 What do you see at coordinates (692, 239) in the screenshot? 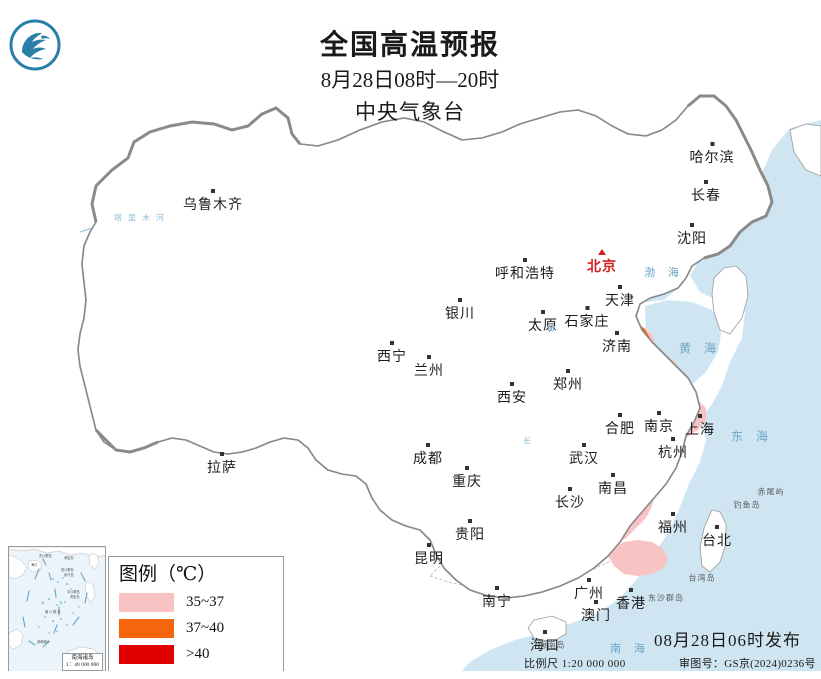
I see `city-name: 沈阳` at bounding box center [692, 239].